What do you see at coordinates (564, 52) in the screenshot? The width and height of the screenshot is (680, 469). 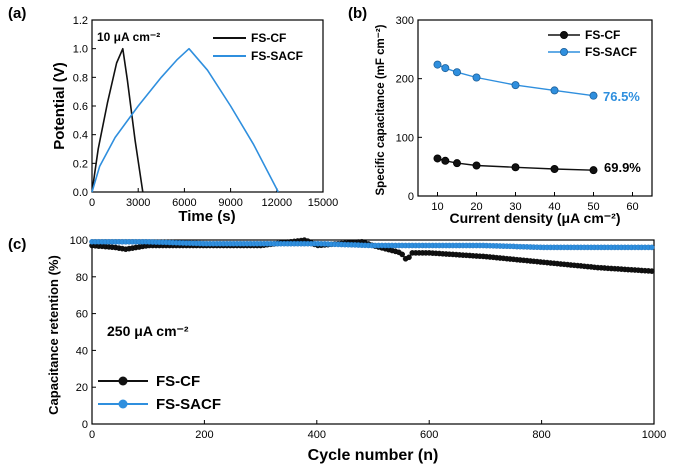 I see `legend-b-fs-sacf-marker` at bounding box center [564, 52].